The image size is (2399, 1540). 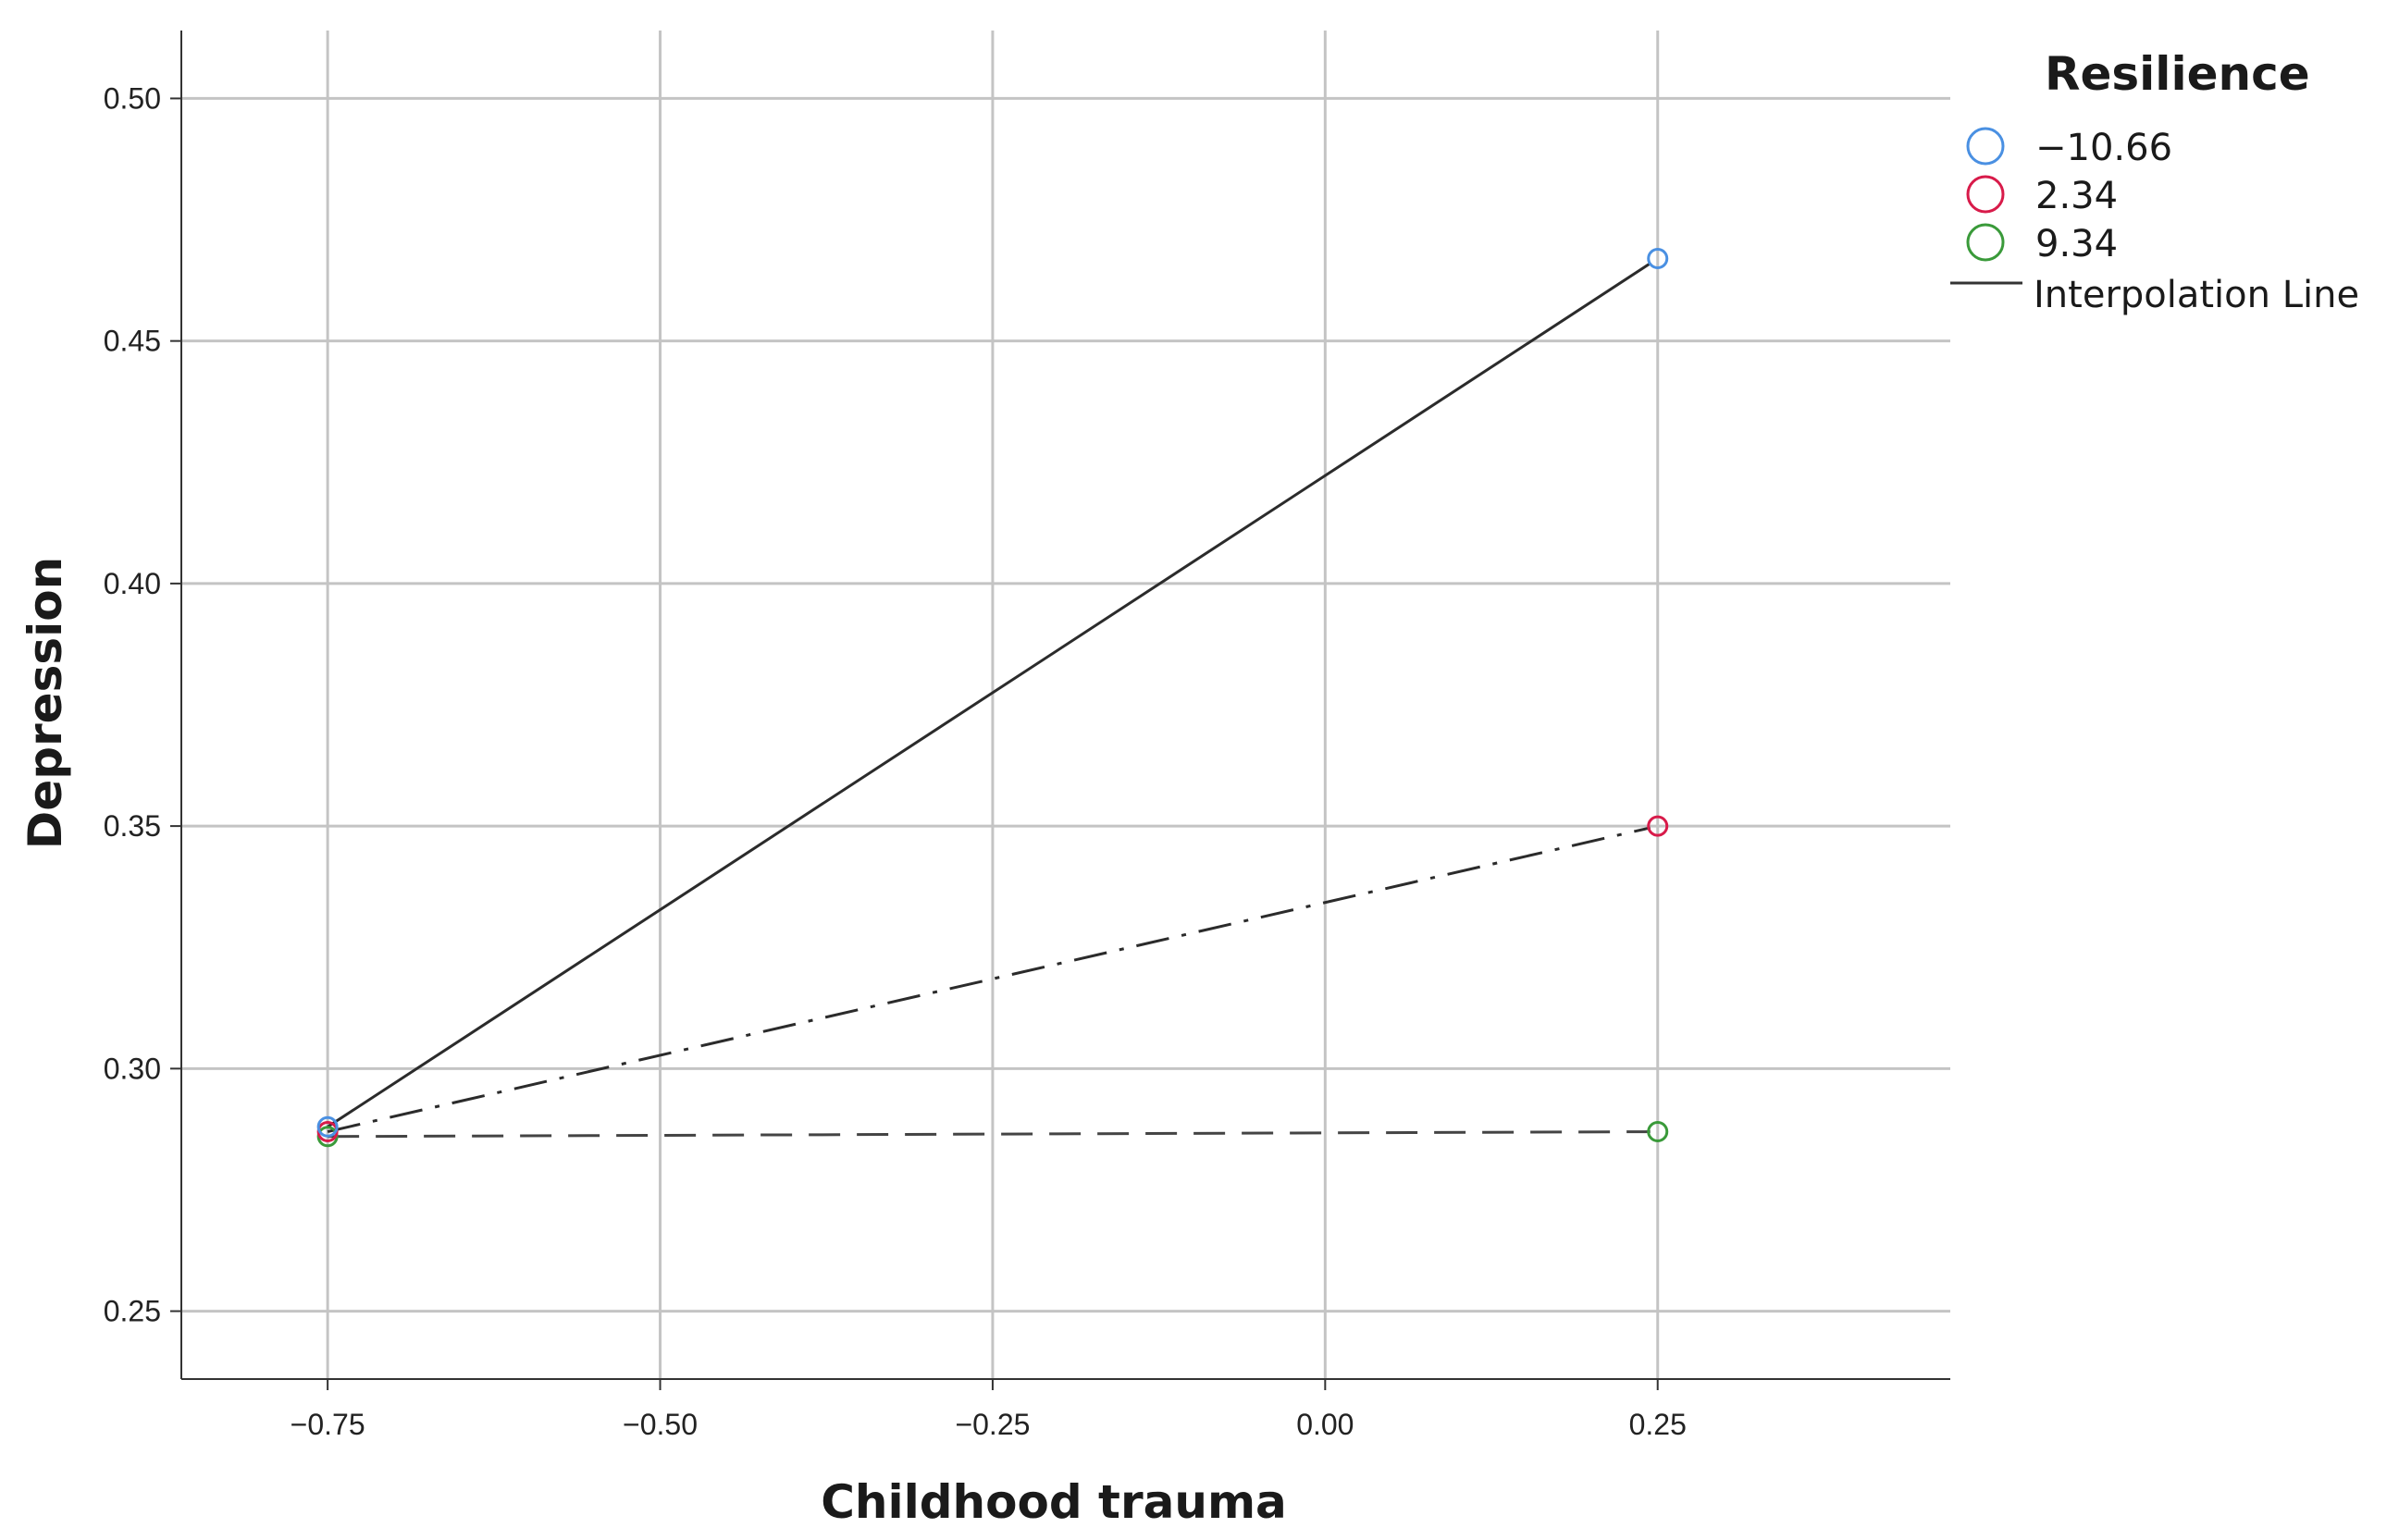 I want to click on legend-interpolation-line-label: Interpolation Line, so click(x=2196, y=295).